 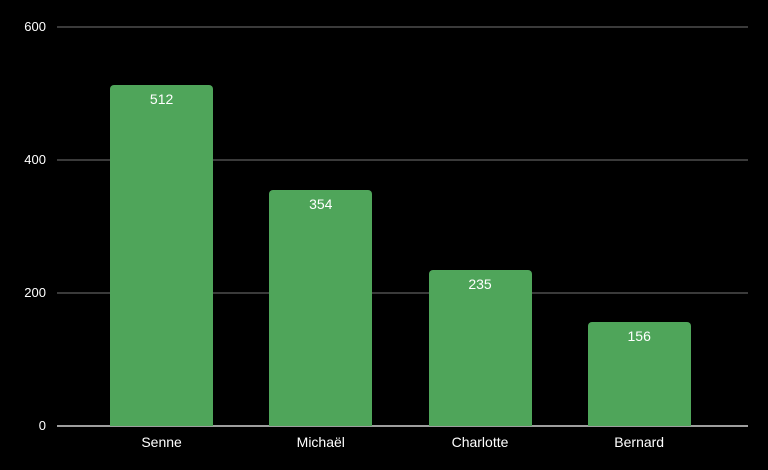 What do you see at coordinates (35, 26) in the screenshot?
I see `y-axis-tick-label: 600` at bounding box center [35, 26].